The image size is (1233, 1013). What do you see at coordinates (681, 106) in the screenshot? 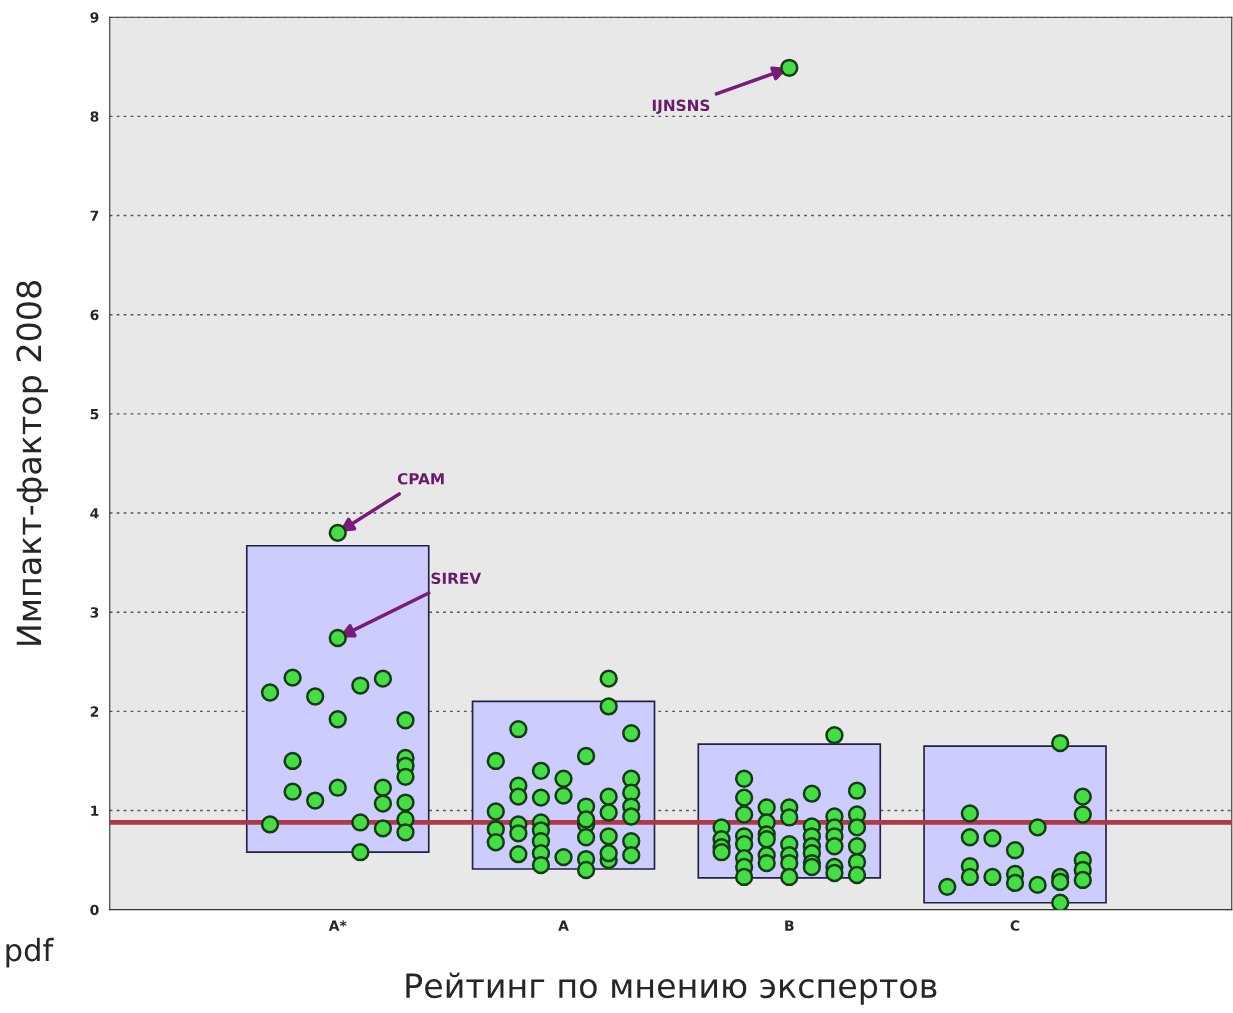
I see `annotation: IJNSNS` at bounding box center [681, 106].